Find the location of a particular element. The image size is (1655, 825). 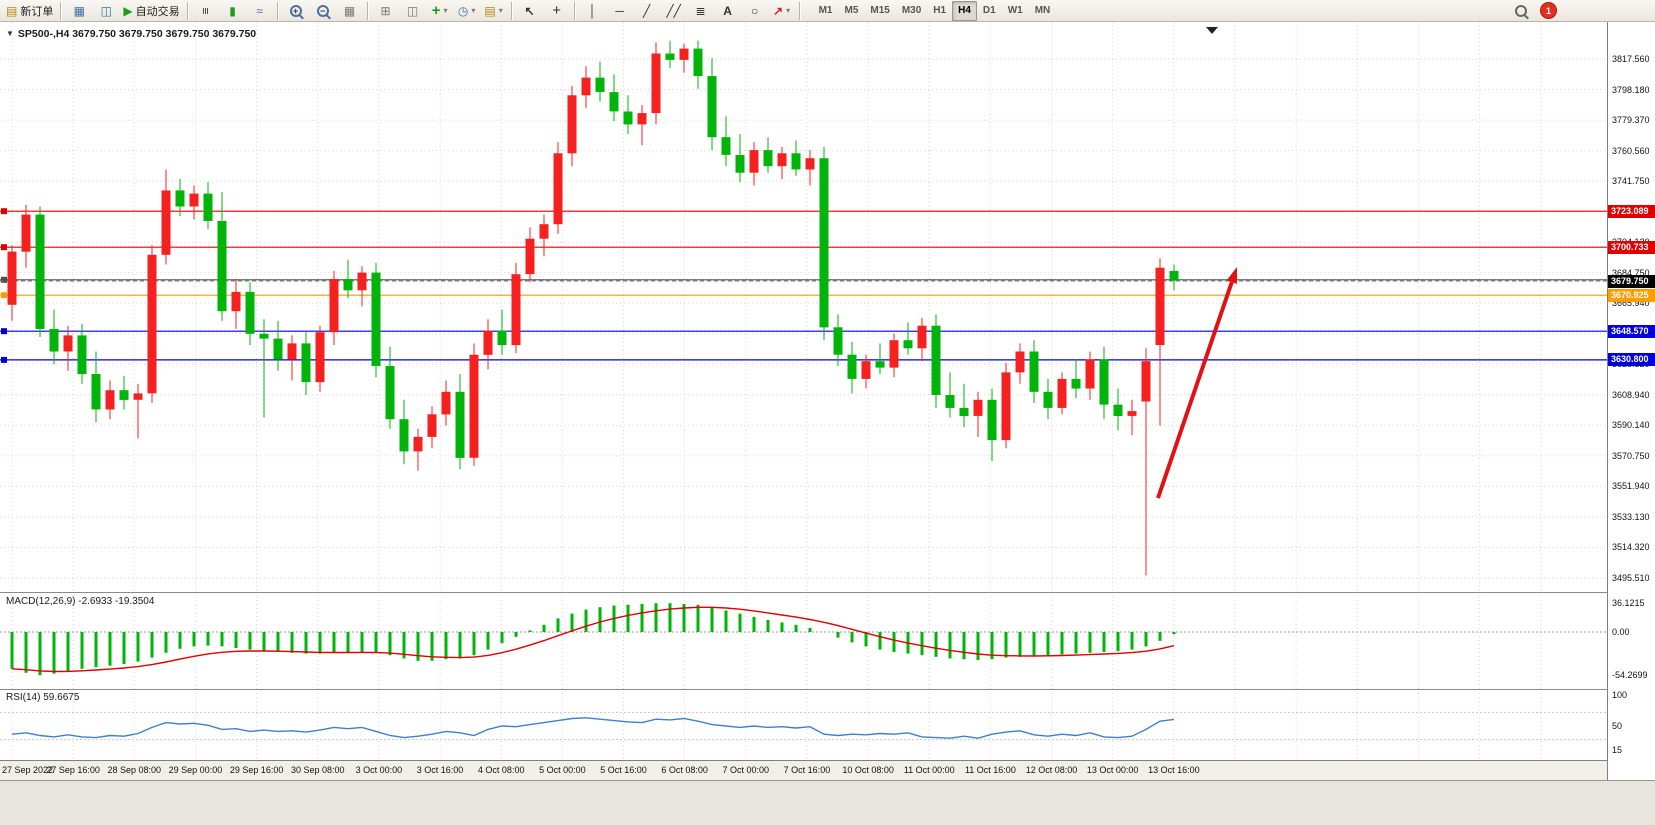

timeframe-w1: W1 is located at coordinates (1015, 10).